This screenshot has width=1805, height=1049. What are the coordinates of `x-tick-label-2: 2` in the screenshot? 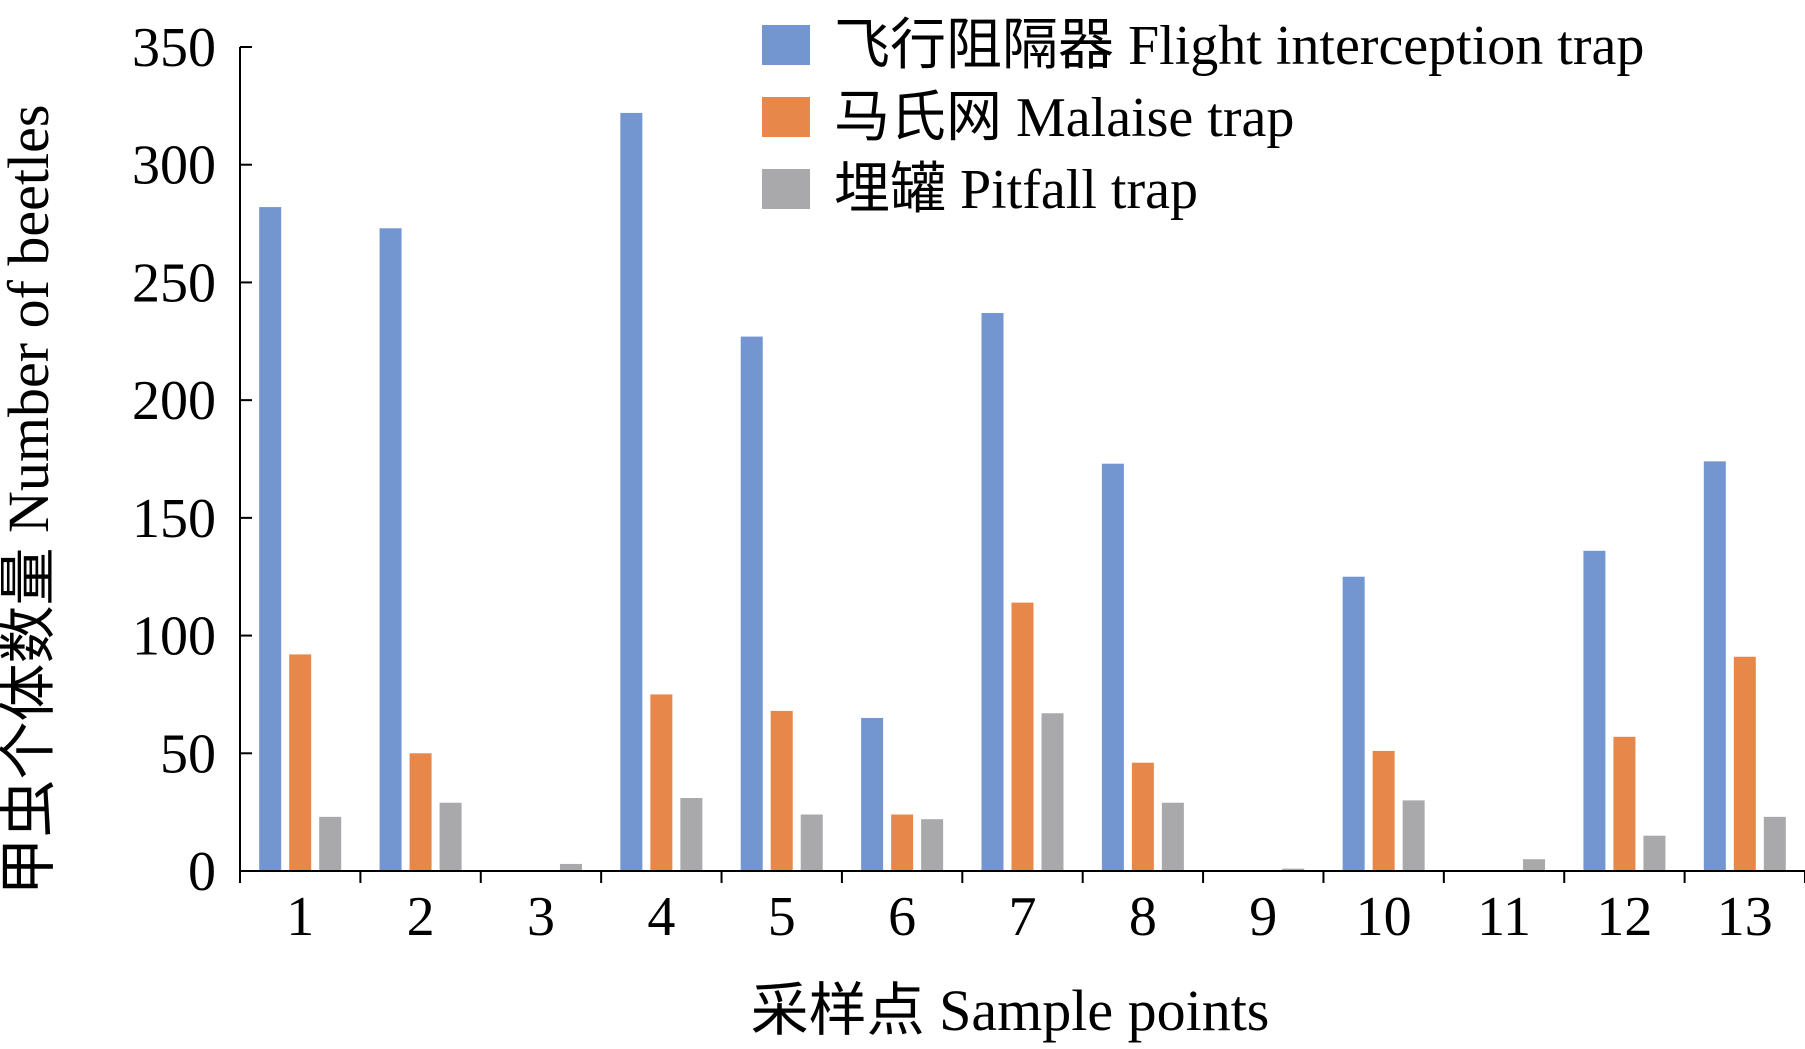 It's located at (421, 917).